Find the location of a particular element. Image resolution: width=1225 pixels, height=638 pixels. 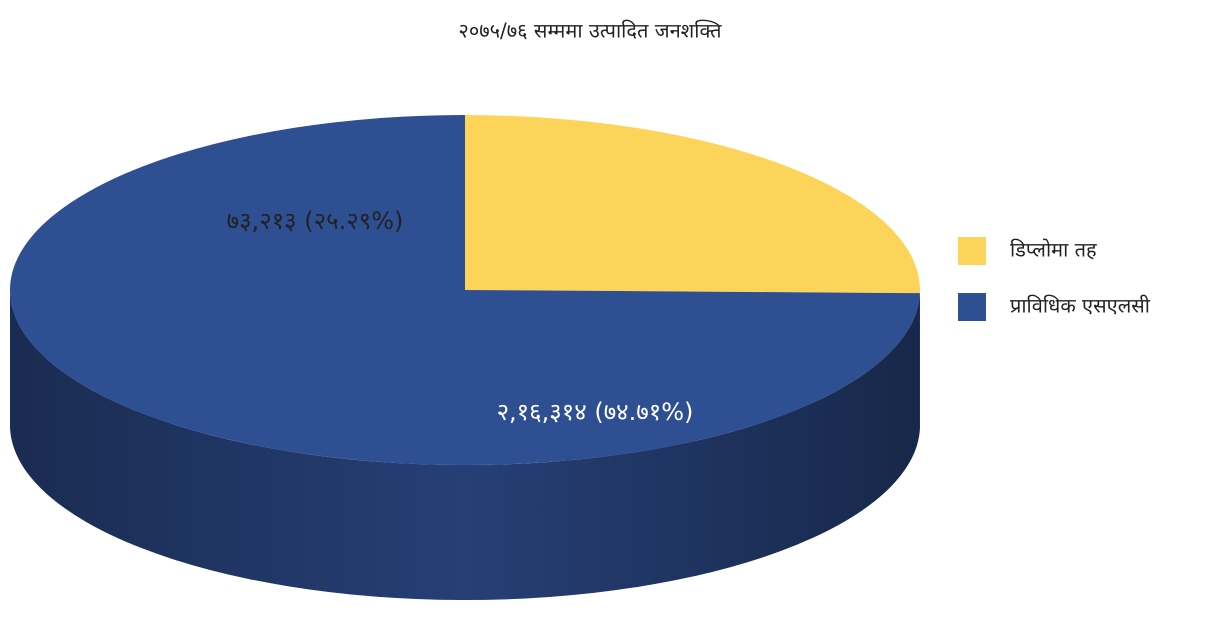

data-label: २,१६,३१४ (७४.७१%) is located at coordinates (595, 412).